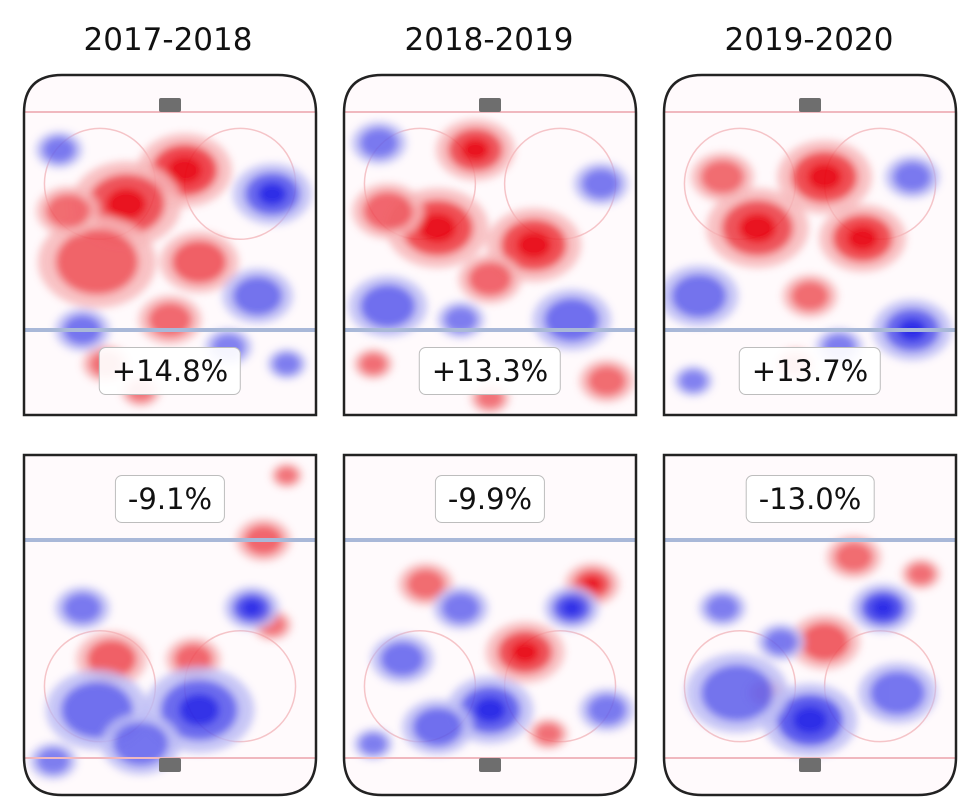 The image size is (978, 798). Describe the element at coordinates (810, 499) in the screenshot. I see `percent-badge: -13.0%` at that location.